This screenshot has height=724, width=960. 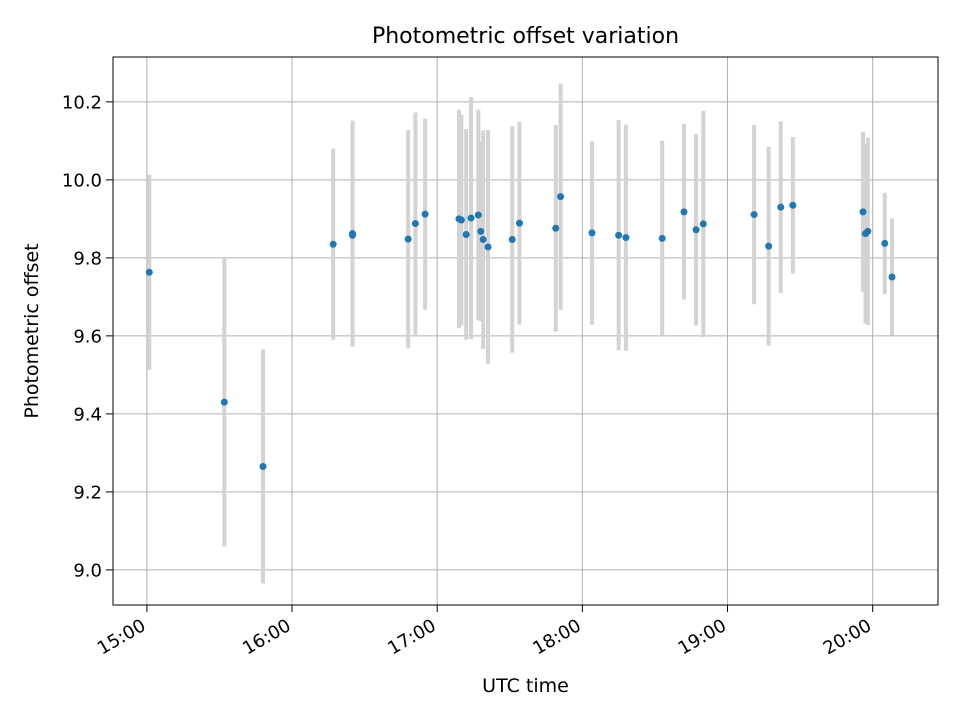 I want to click on y-tick-label: 9.6, so click(x=87, y=336).